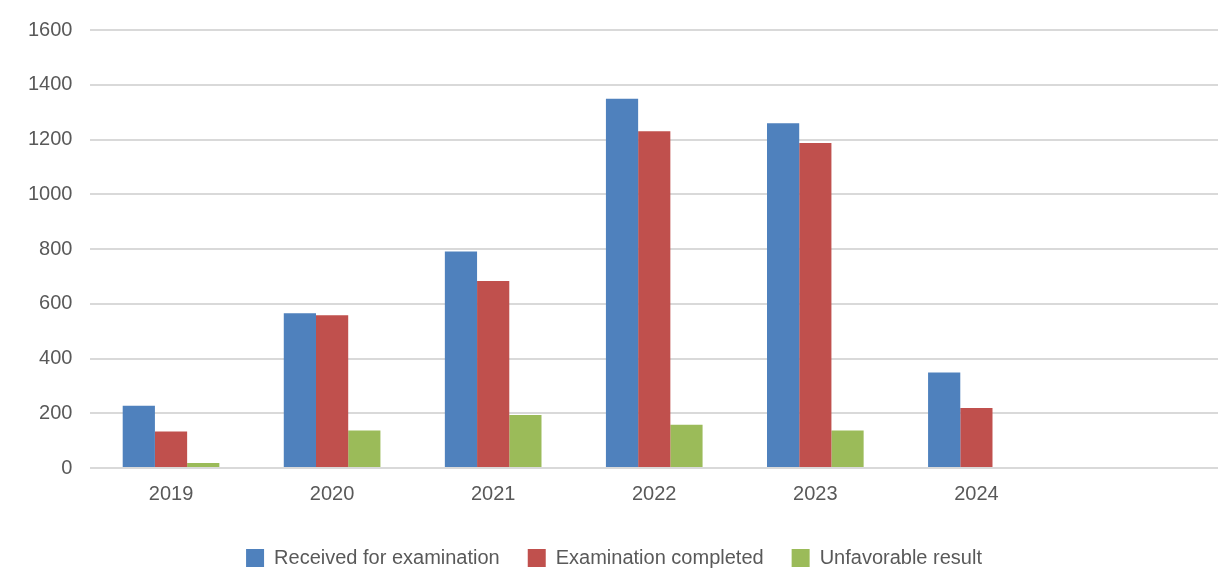 This screenshot has height=578, width=1218. Describe the element at coordinates (493, 492) in the screenshot. I see `x-tick-label: 2021` at that location.